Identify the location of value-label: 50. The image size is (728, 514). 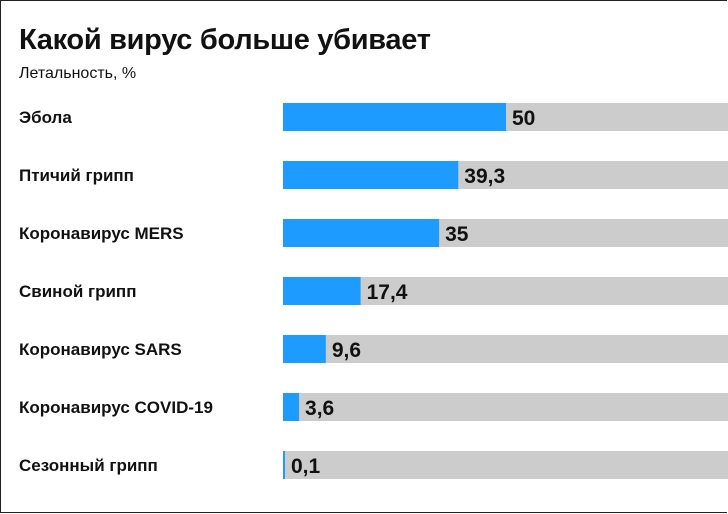
(523, 118).